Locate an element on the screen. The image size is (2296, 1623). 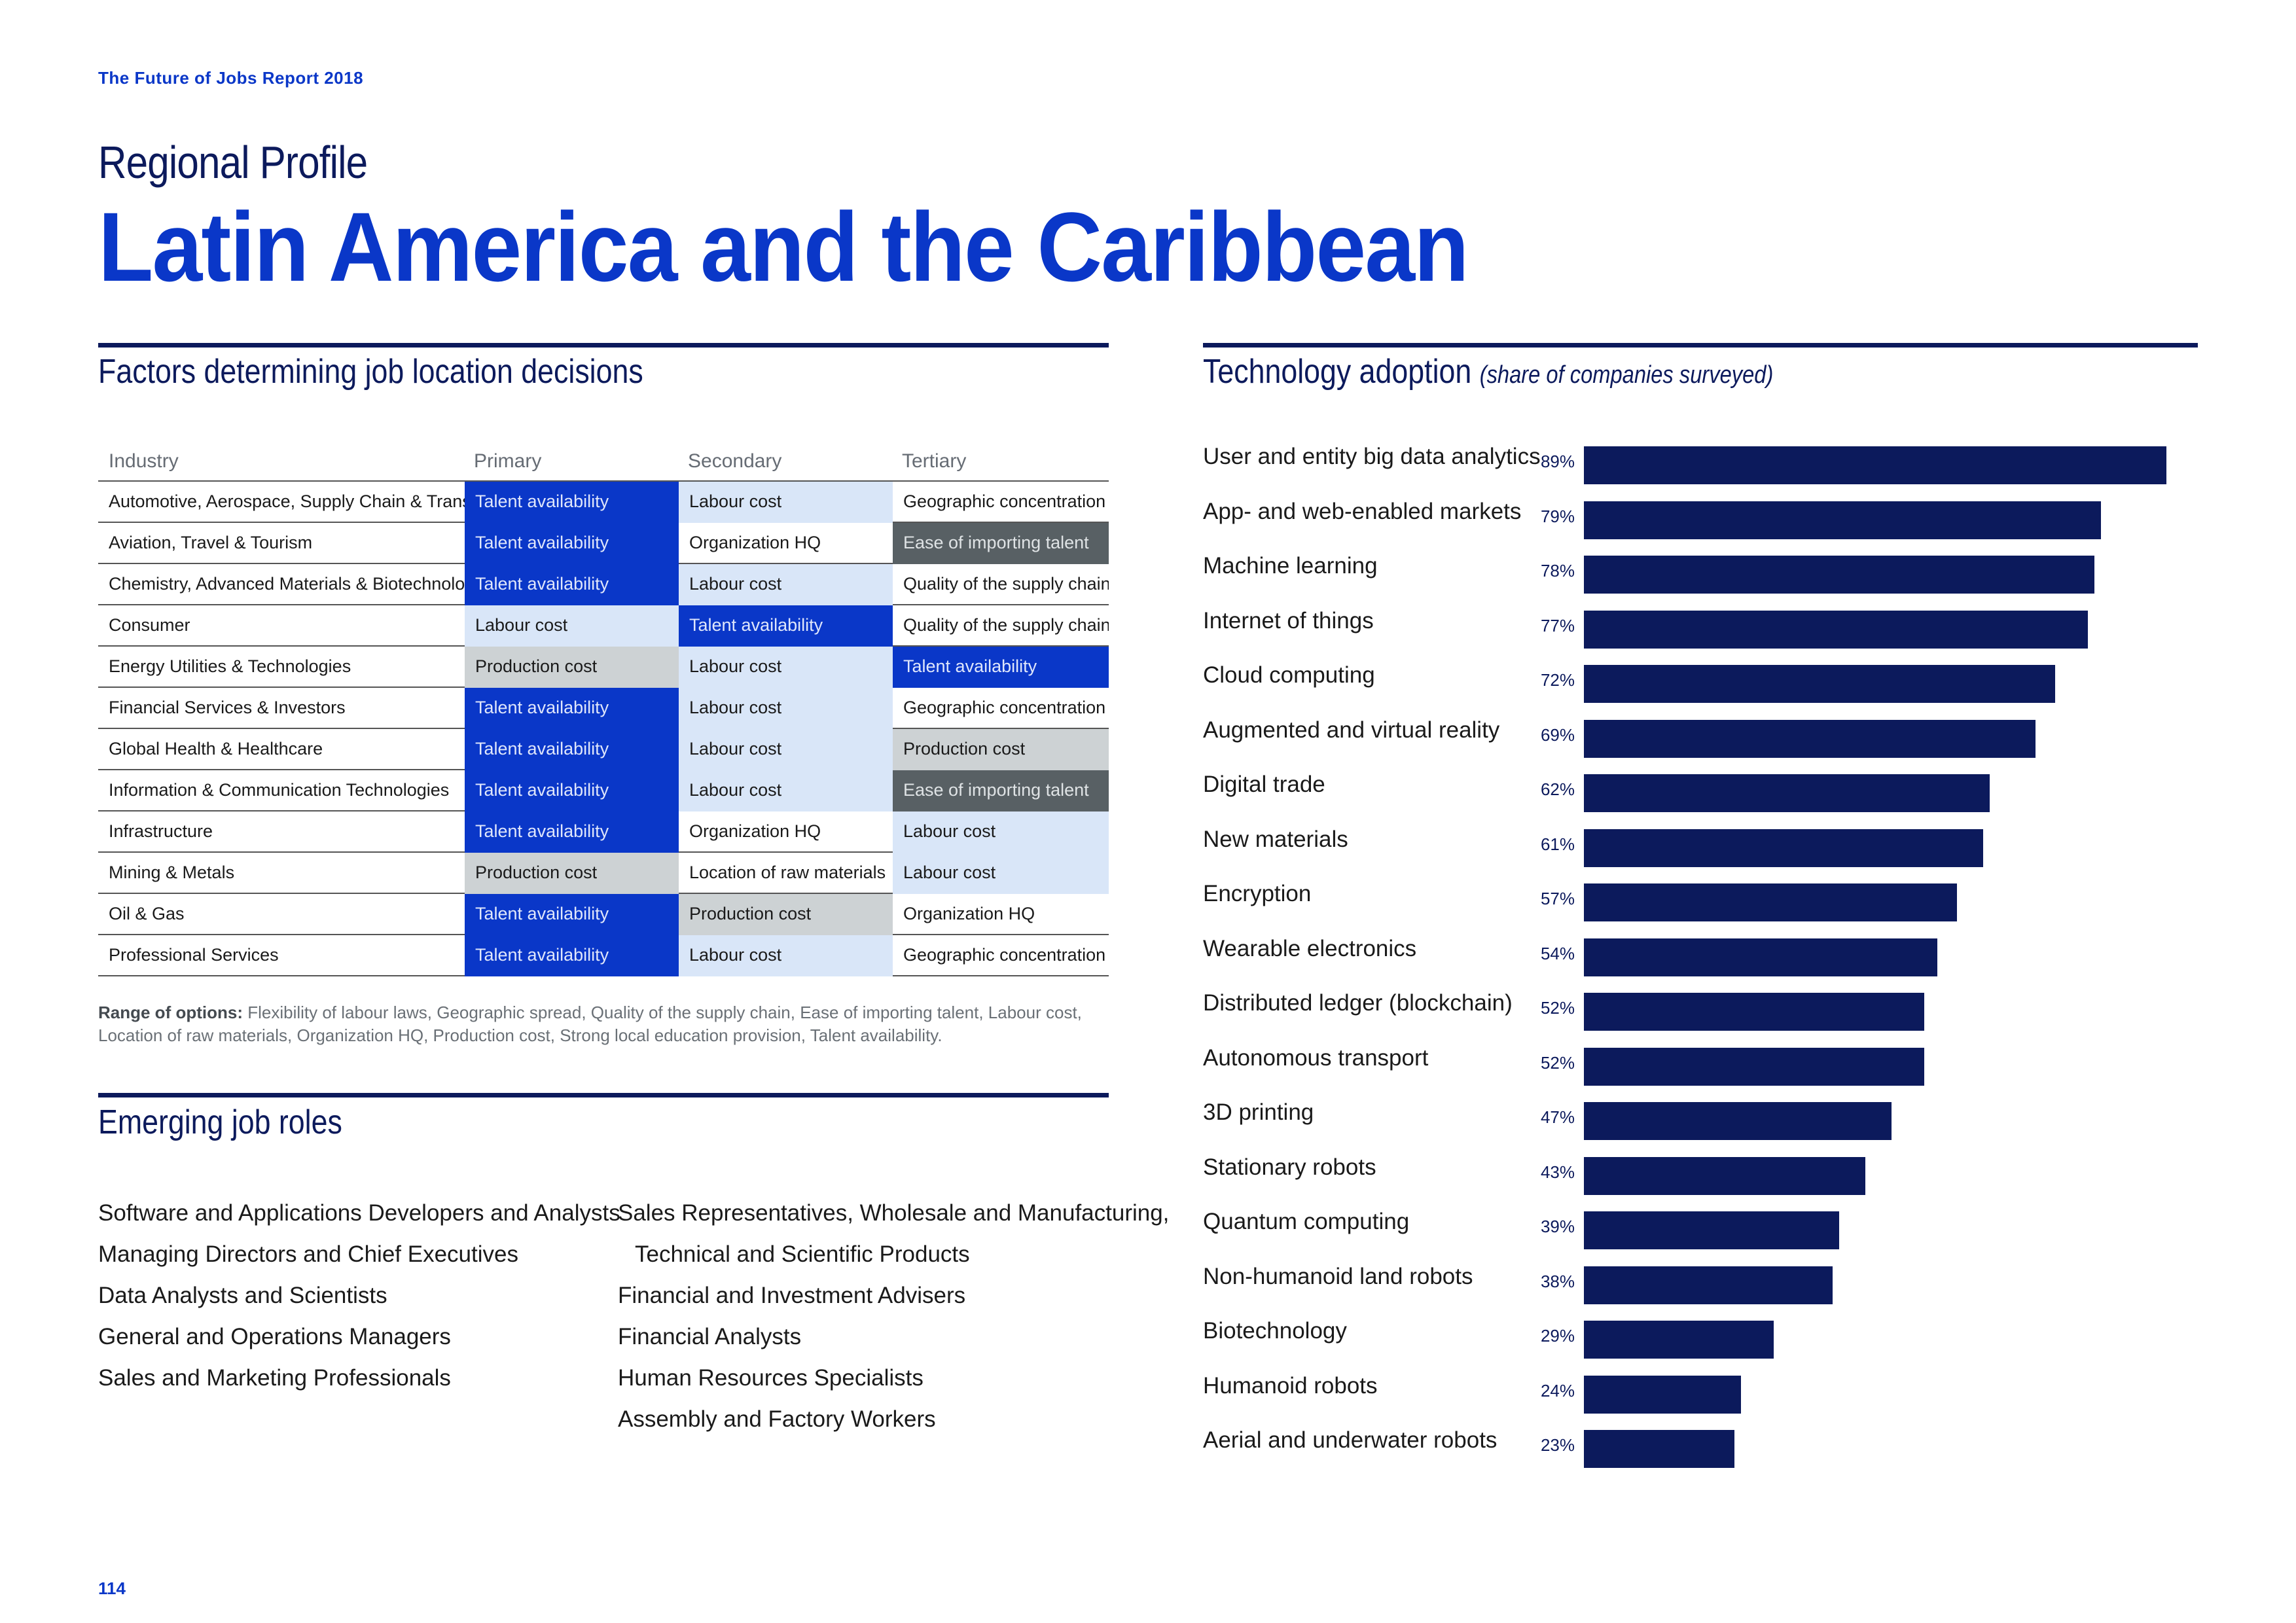
chart-category-label: Autonomous transport is located at coordinates (1316, 1057).